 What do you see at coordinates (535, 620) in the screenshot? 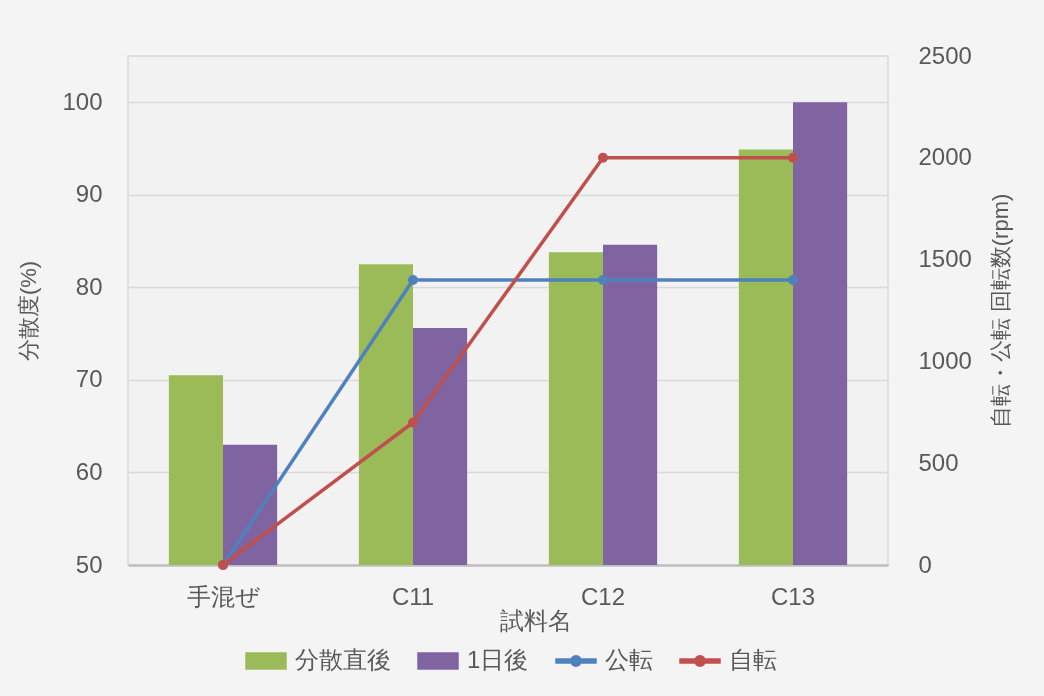
I see `x-axis-title: 試料名` at bounding box center [535, 620].